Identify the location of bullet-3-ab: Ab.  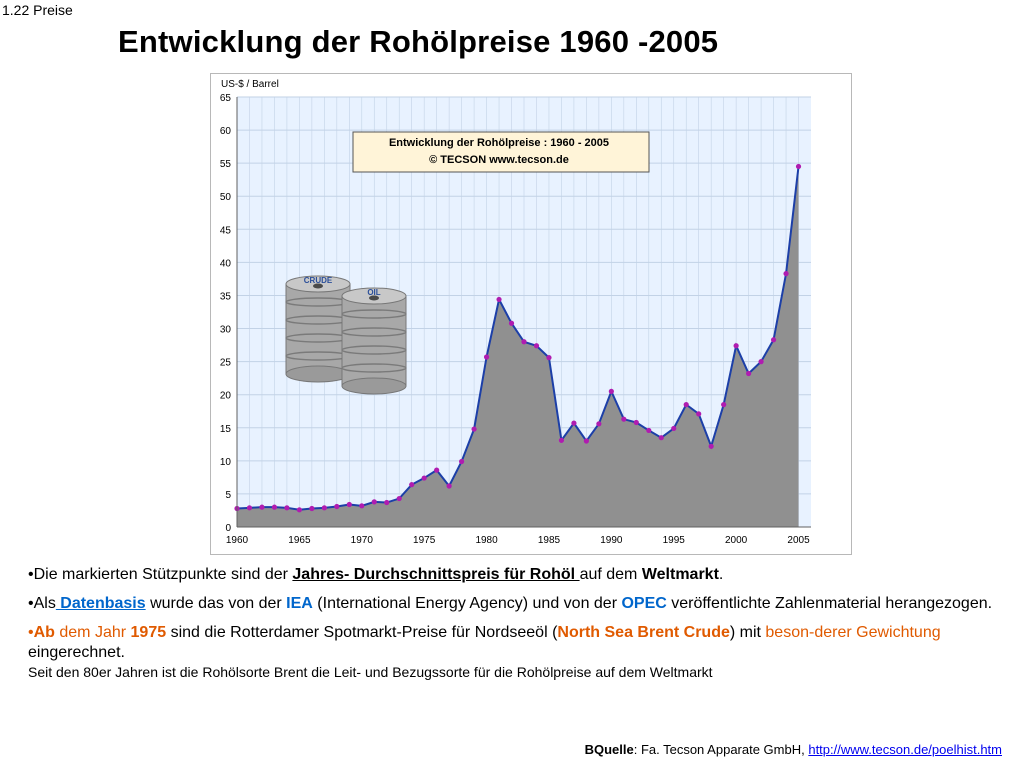
(44, 632).